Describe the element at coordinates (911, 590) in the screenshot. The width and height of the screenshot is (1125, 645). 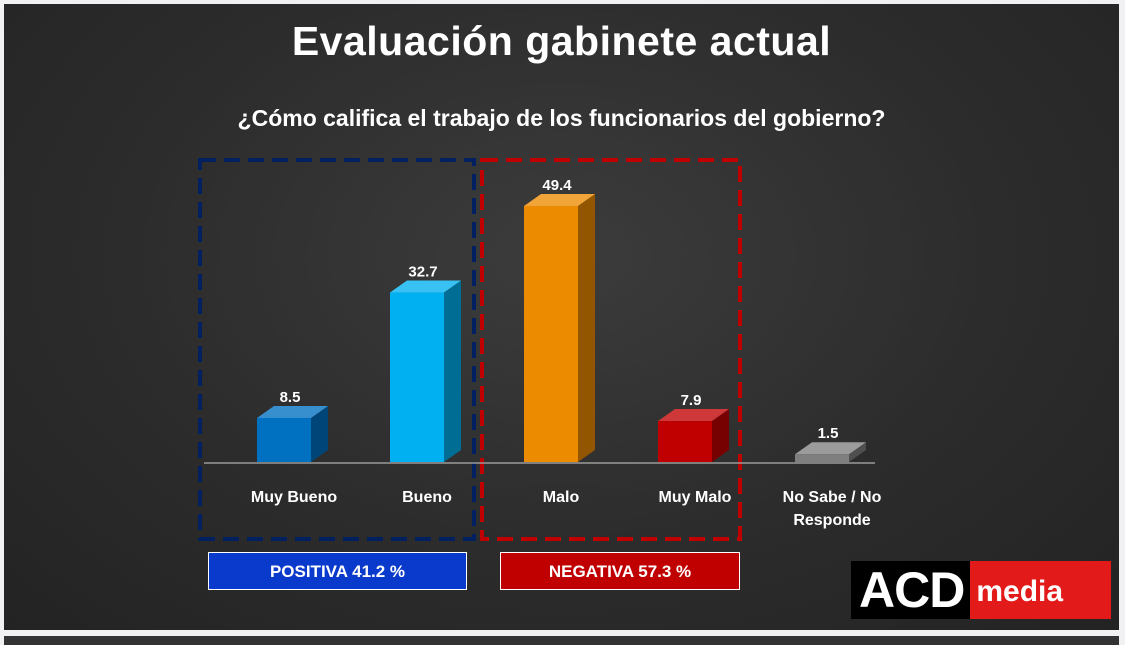
I see `logo-acd-text: ACD` at that location.